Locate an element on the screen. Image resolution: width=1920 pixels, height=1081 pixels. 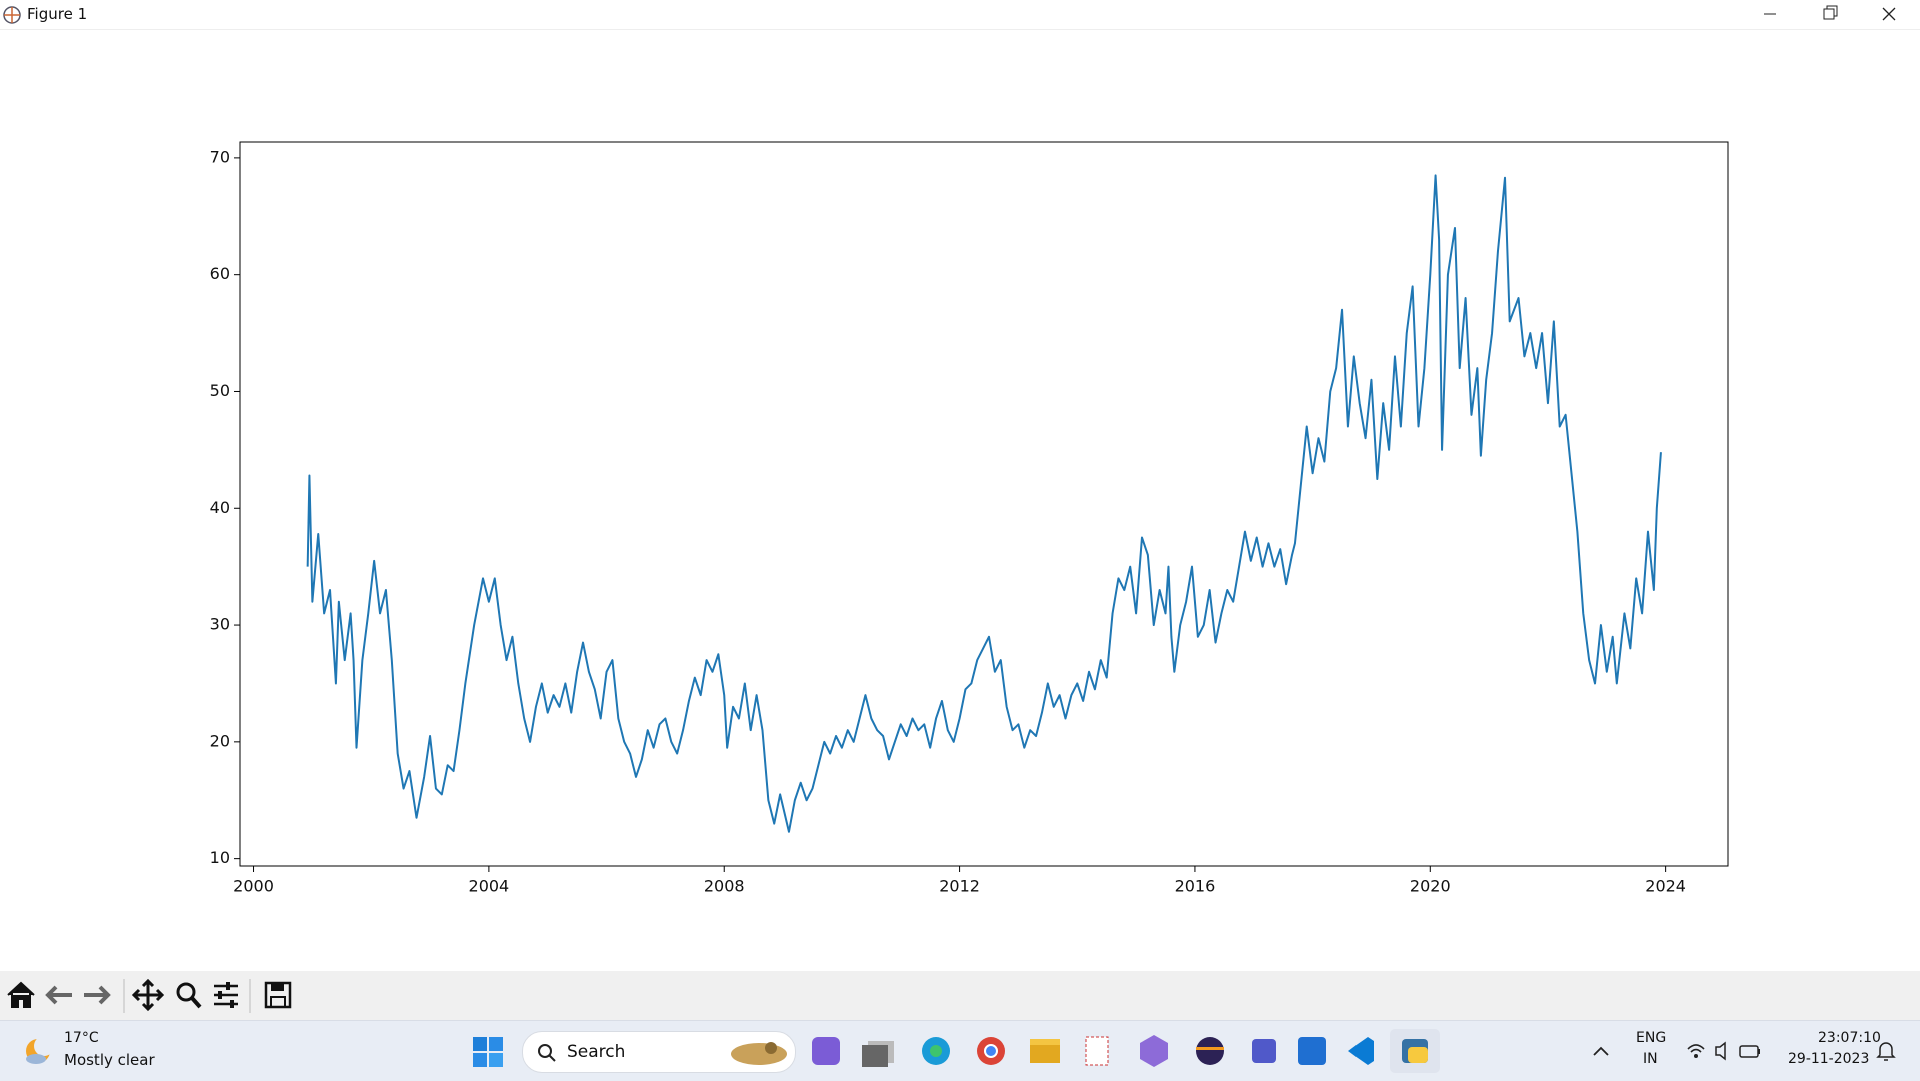
system-tray is located at coordinates (1726, 1051).